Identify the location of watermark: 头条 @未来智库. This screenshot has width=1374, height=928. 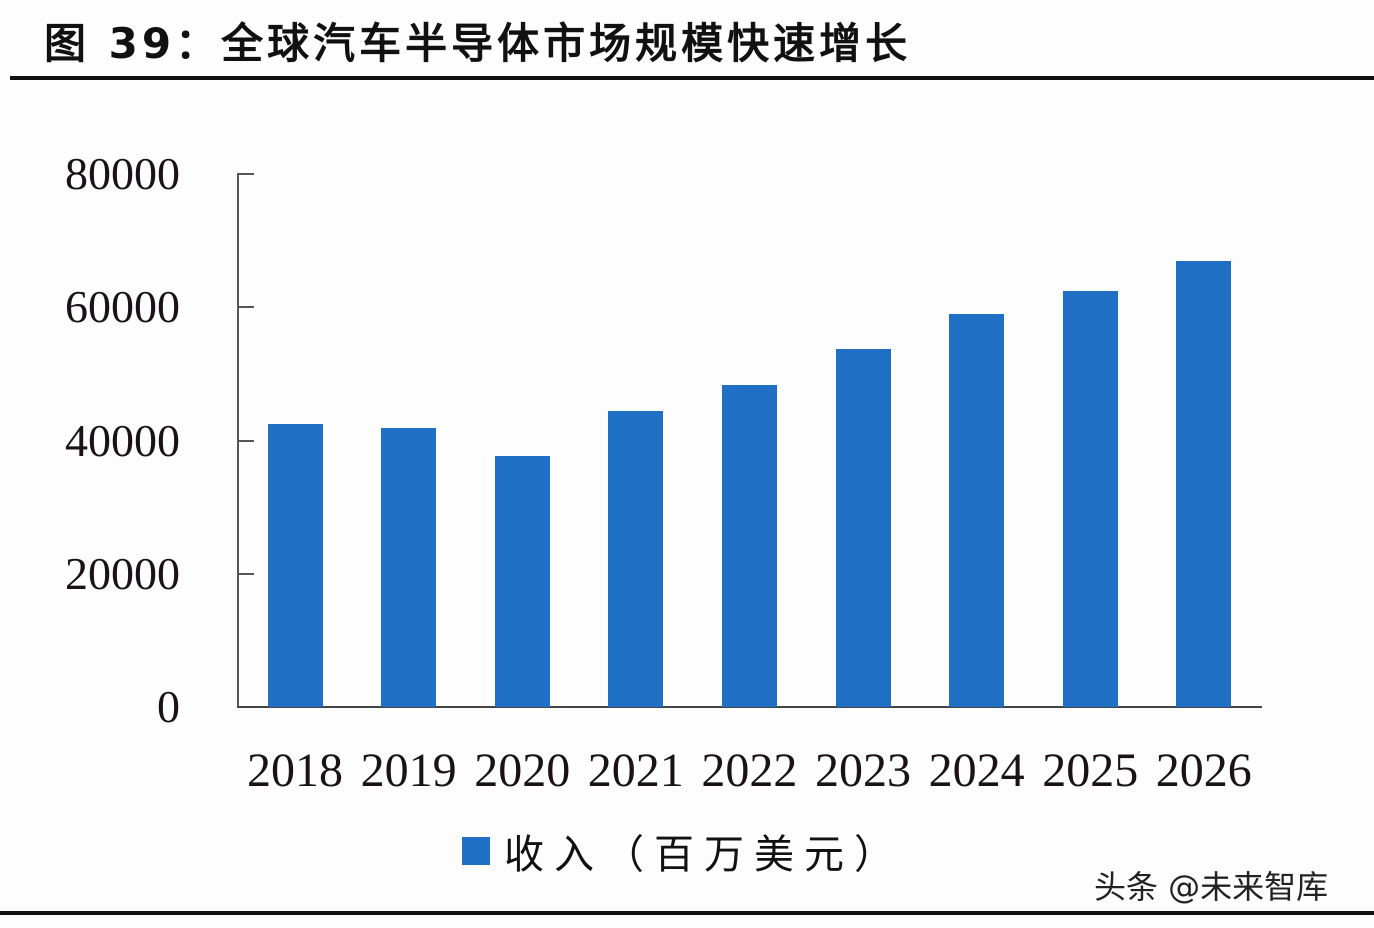
(1211, 887).